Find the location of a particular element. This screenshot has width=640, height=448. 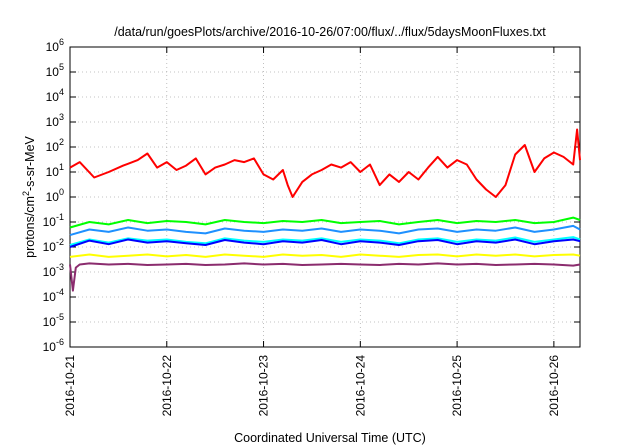

y-tick-label: 10³ is located at coordinates (55, 120).